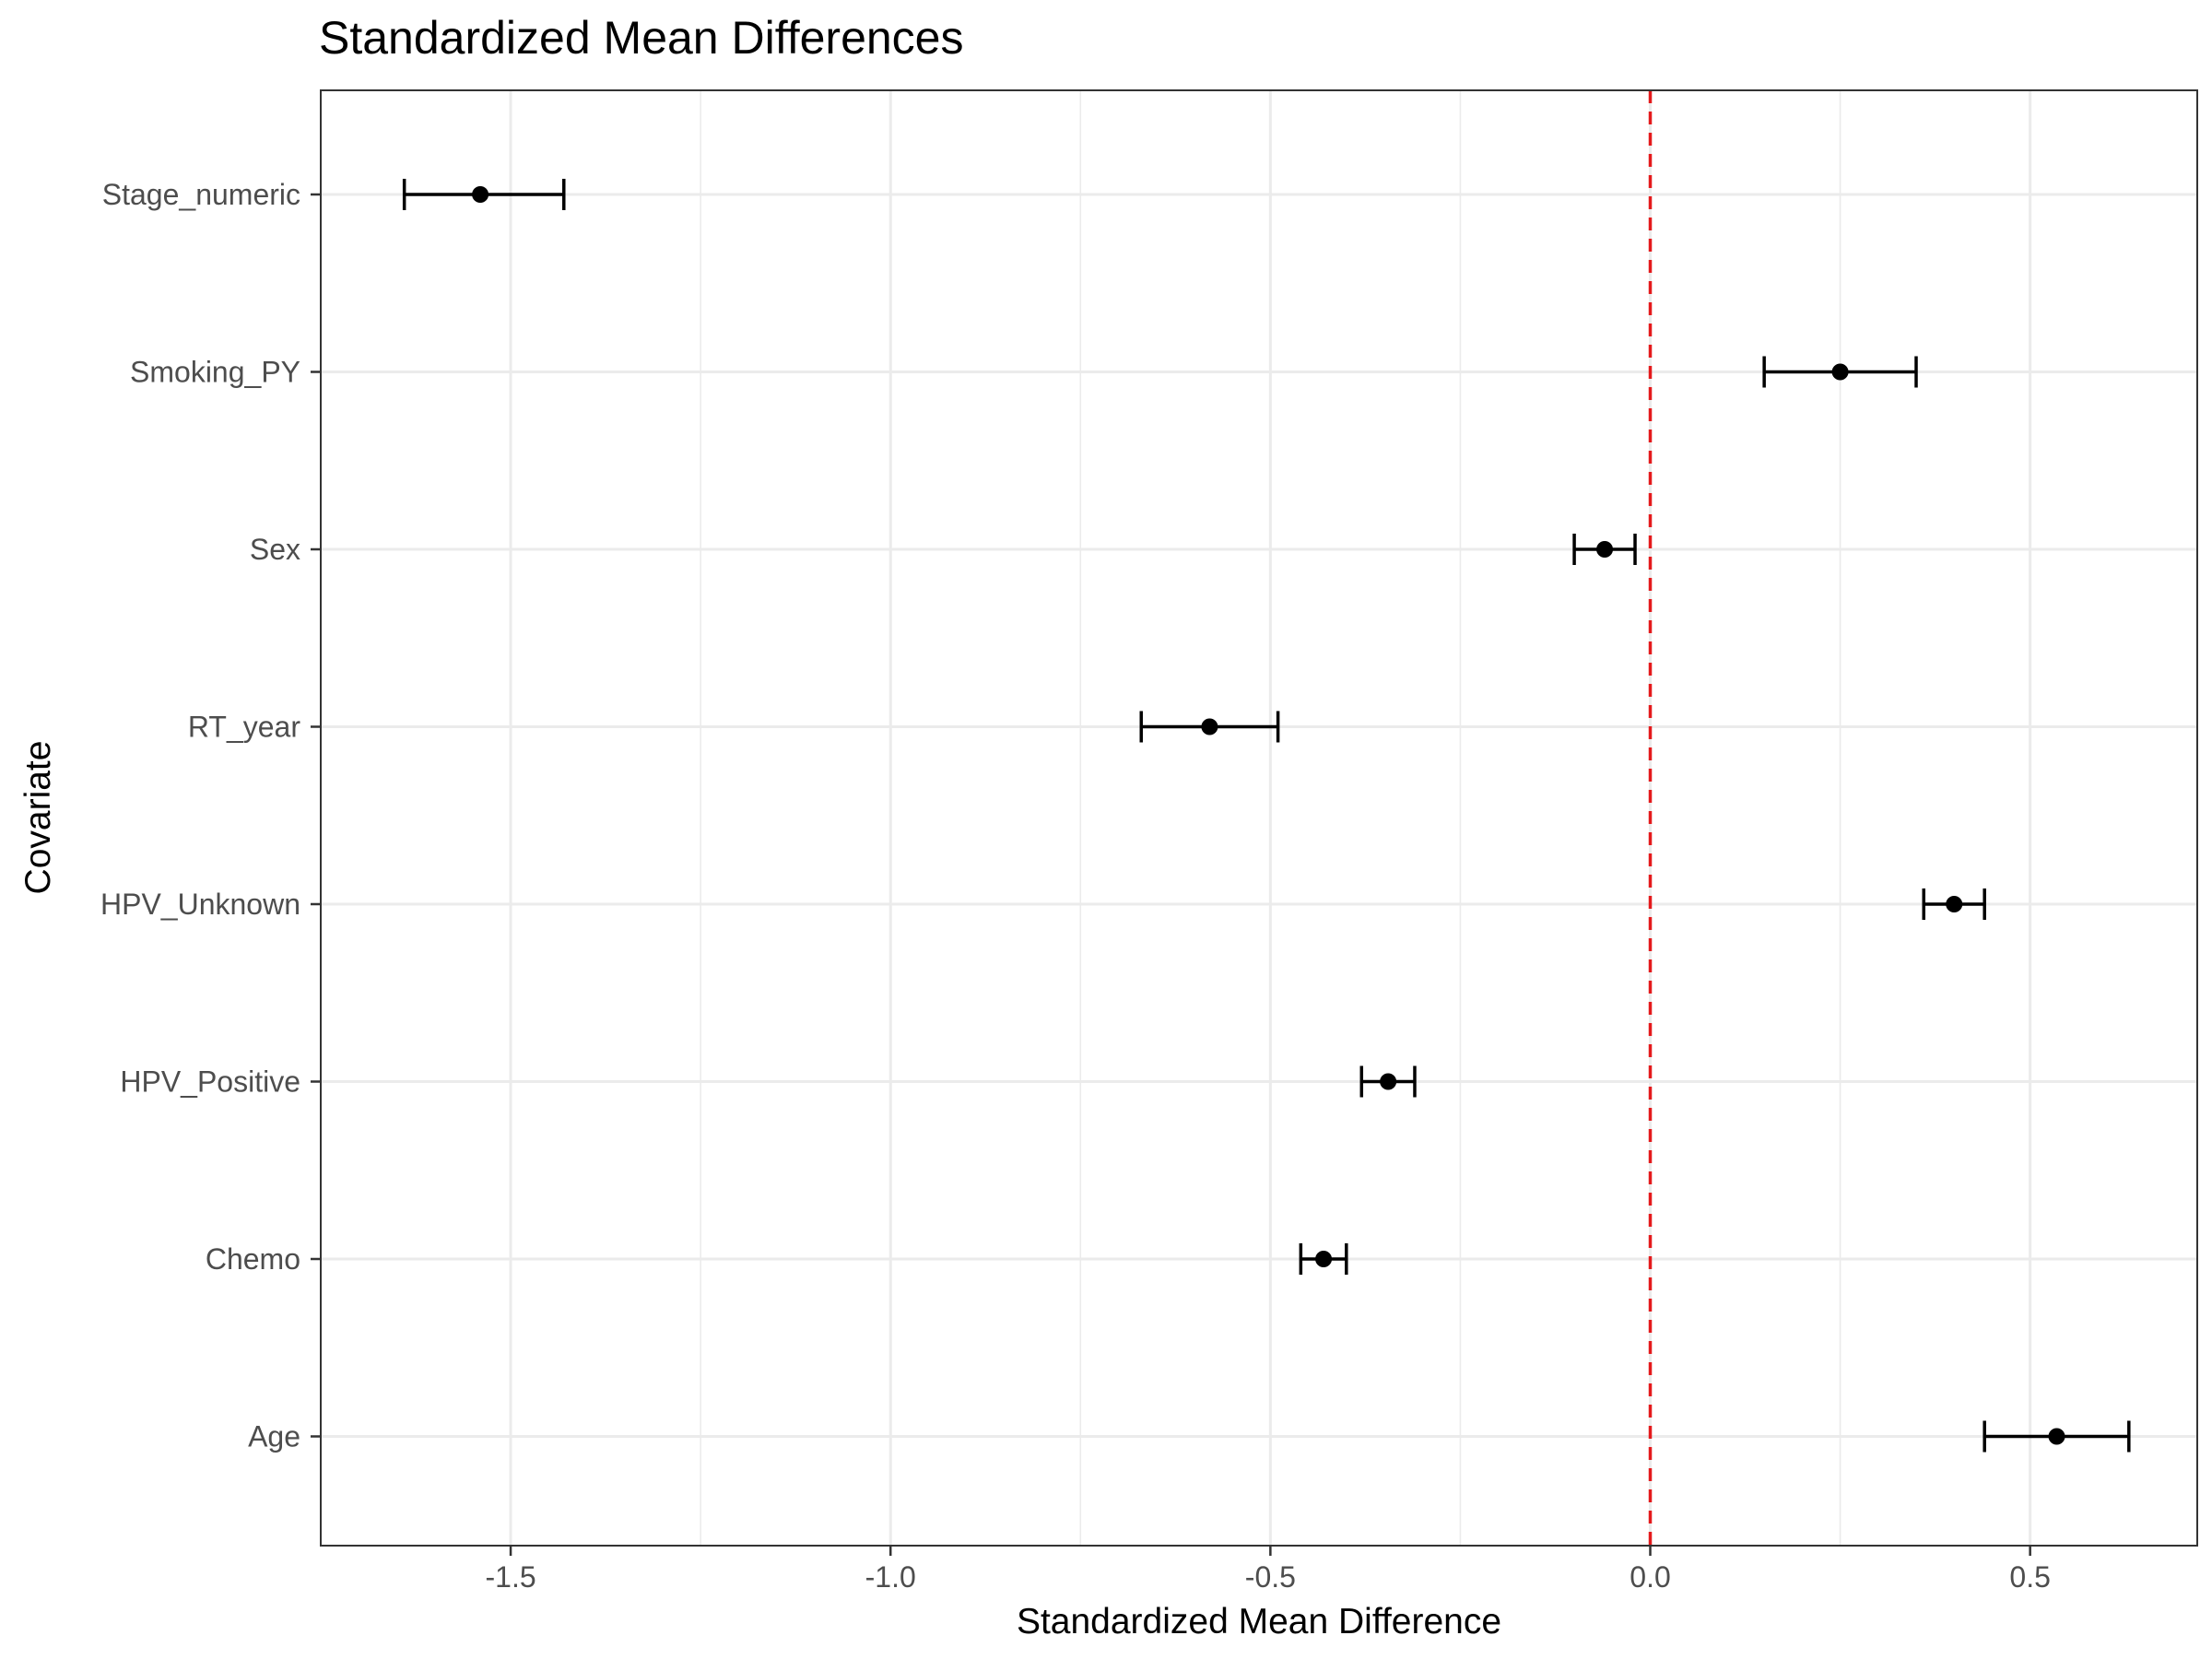  What do you see at coordinates (2029, 1577) in the screenshot?
I see `x-tick-label: 0.5` at bounding box center [2029, 1577].